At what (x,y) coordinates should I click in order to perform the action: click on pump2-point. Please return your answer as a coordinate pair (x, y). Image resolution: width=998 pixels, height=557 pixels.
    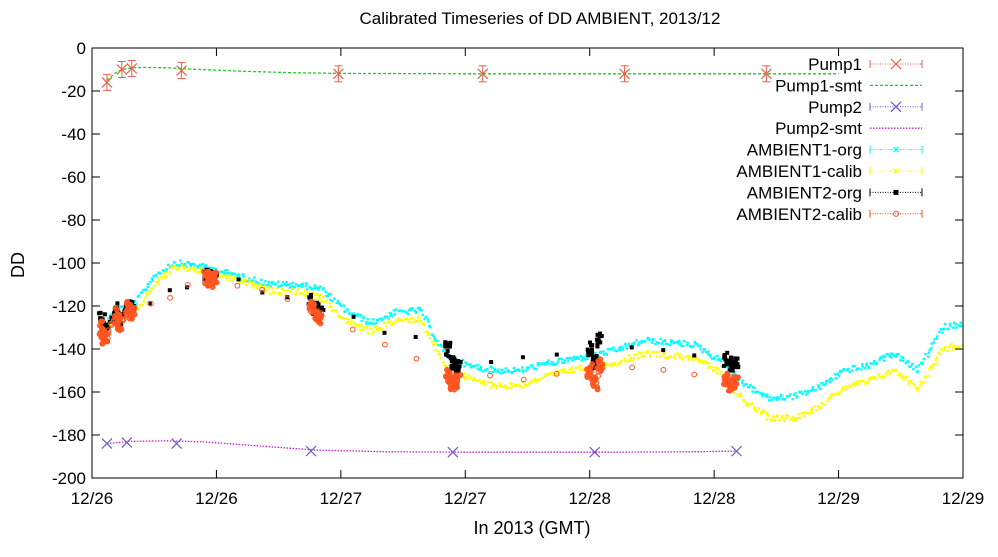
    Looking at the image, I should click on (736, 451).